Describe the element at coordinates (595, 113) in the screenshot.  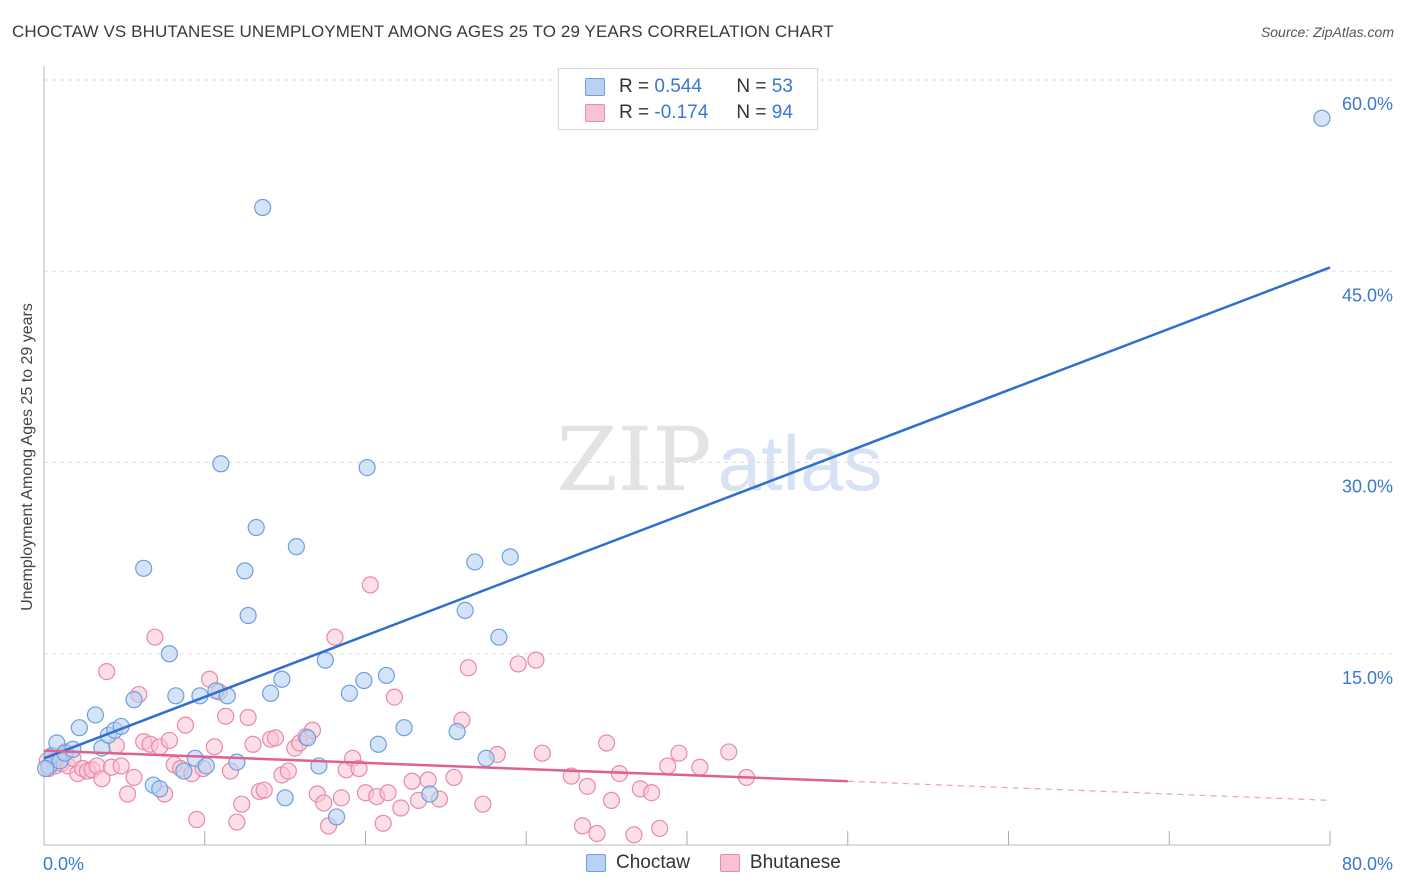
I see `bhutanese-swatch` at that location.